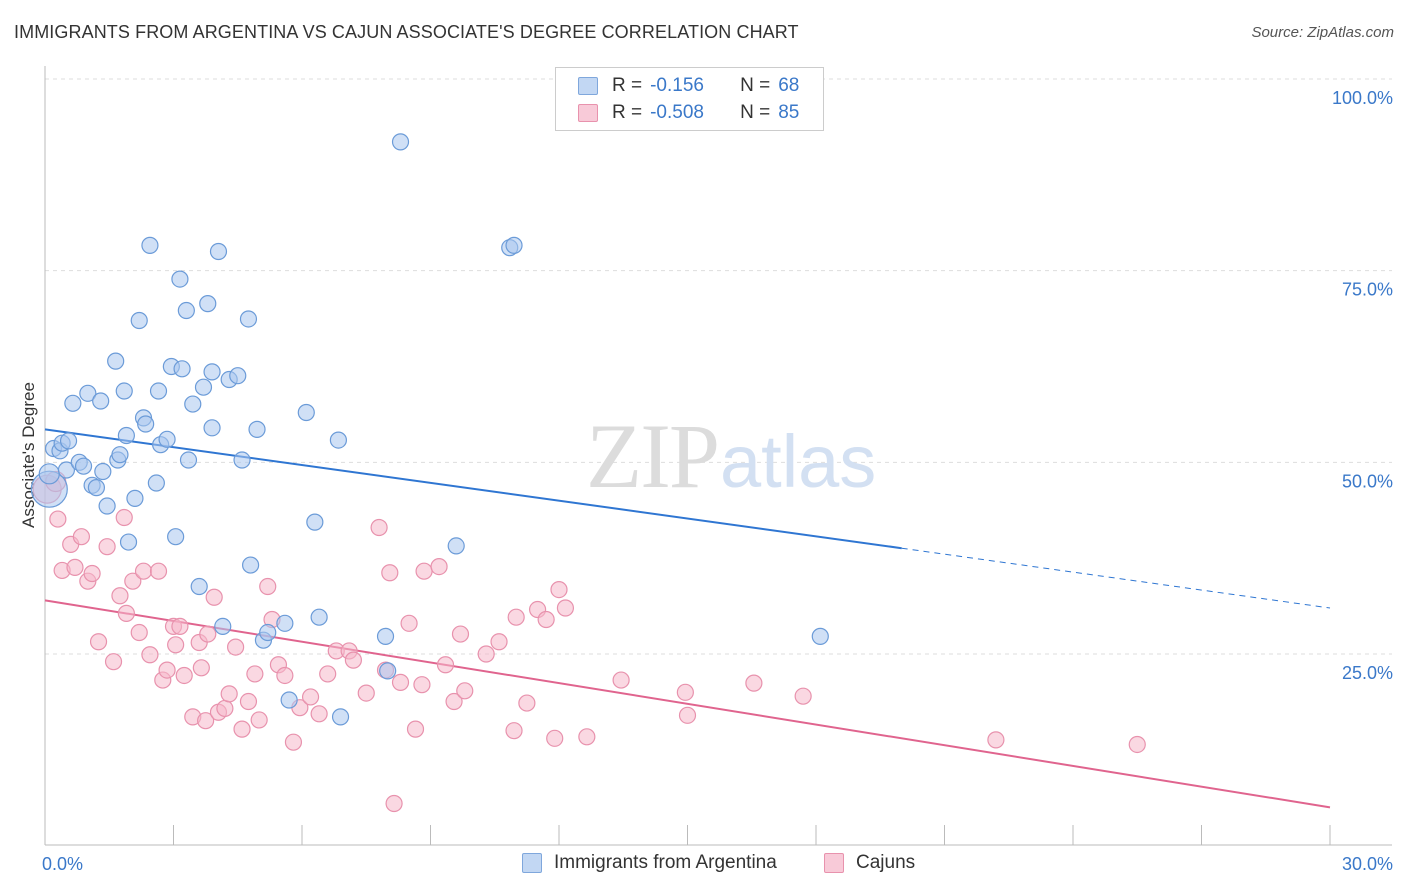 The width and height of the screenshot is (1406, 892). Describe the element at coordinates (798, 461) in the screenshot. I see `watermark-atlas: atlas` at that location.